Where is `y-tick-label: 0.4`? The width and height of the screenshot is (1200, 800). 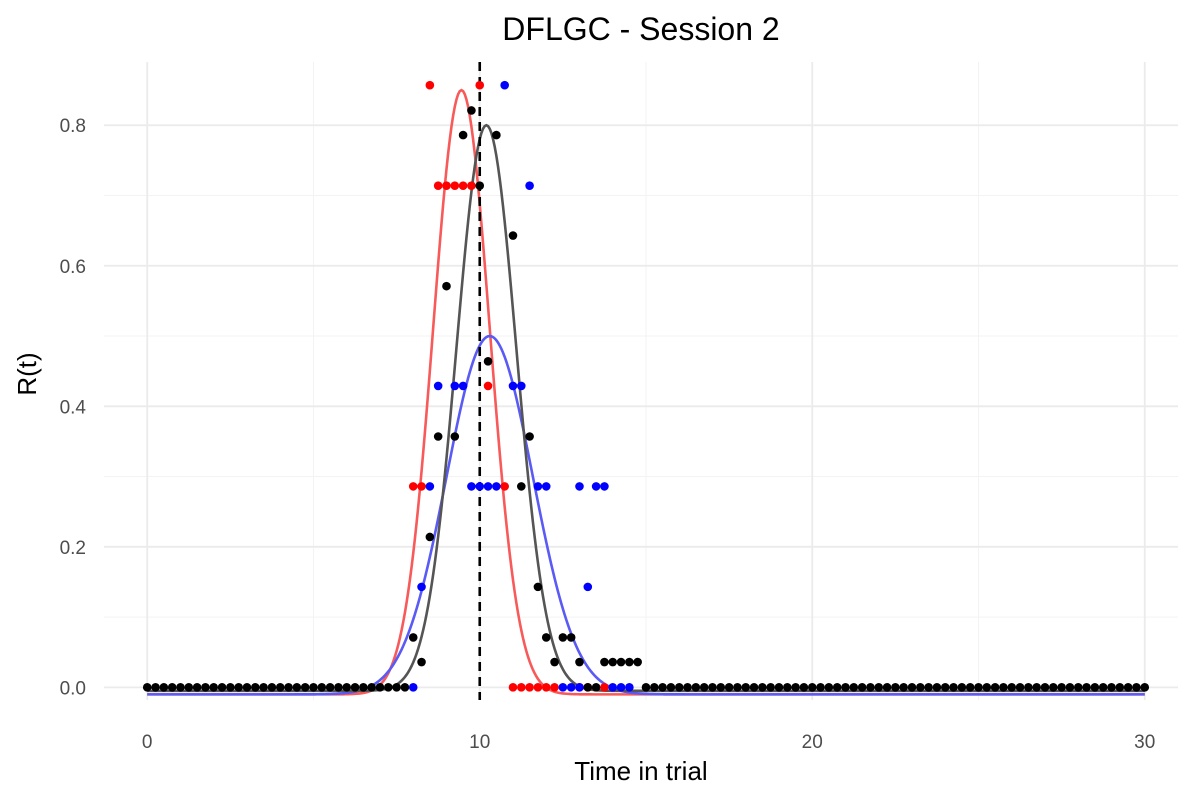 y-tick-label: 0.4 is located at coordinates (73, 407).